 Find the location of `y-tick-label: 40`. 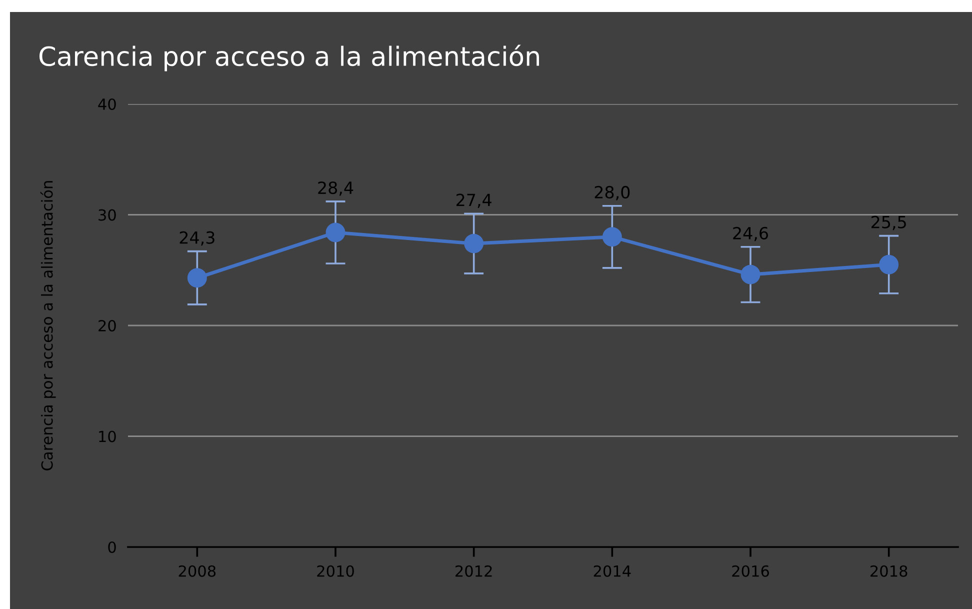

y-tick-label: 40 is located at coordinates (107, 104).